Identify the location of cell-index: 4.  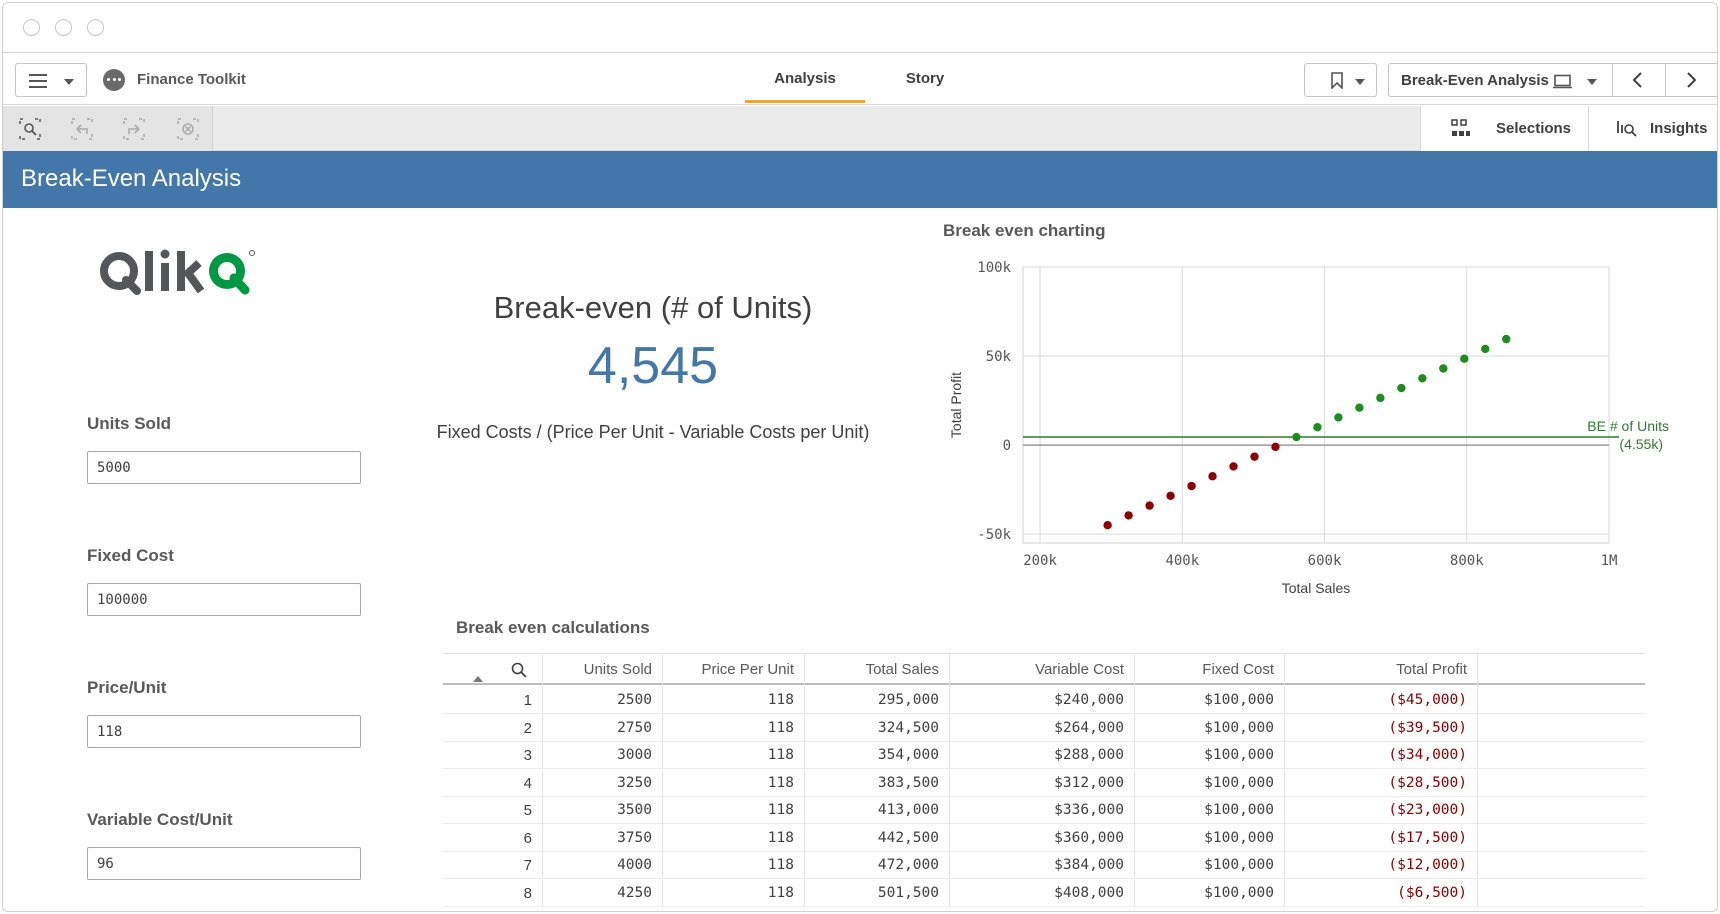
(493, 783).